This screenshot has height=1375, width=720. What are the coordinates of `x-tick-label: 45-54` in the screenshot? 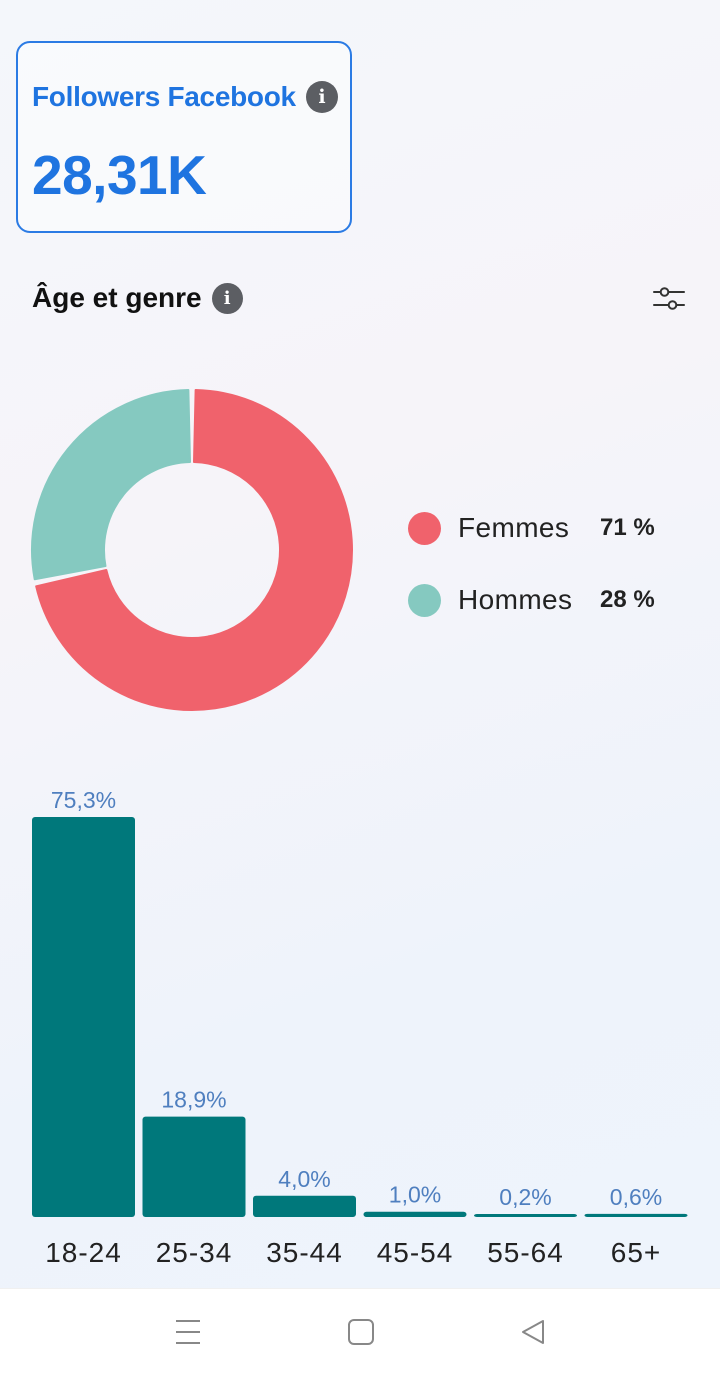 It's located at (415, 1252).